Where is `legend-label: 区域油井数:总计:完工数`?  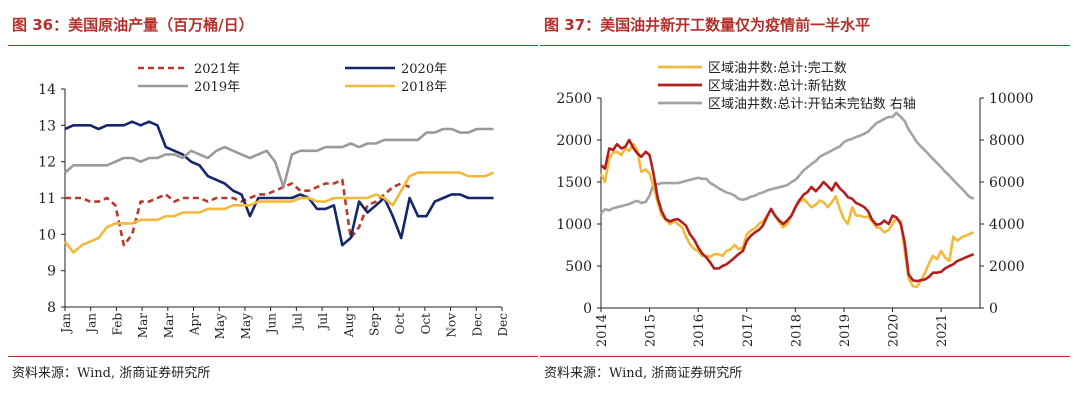 legend-label: 区域油井数:总计:完工数 is located at coordinates (777, 68).